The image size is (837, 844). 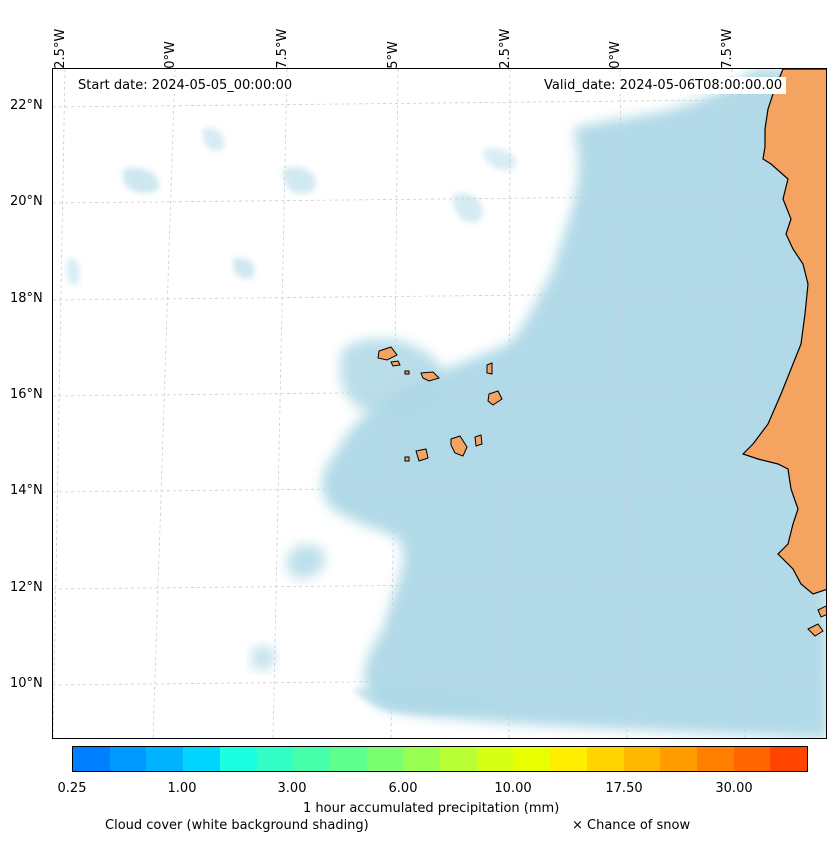 I want to click on lat-label-18n: 18°N, so click(x=26, y=298).